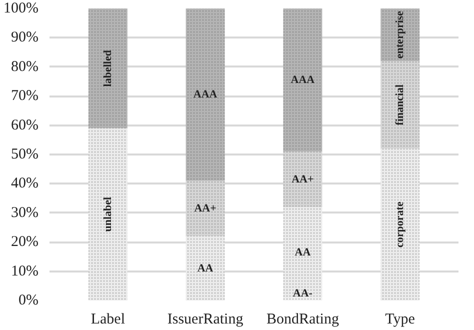 This screenshot has height=330, width=474. What do you see at coordinates (25, 154) in the screenshot?
I see `y-tick-label: 50%` at bounding box center [25, 154].